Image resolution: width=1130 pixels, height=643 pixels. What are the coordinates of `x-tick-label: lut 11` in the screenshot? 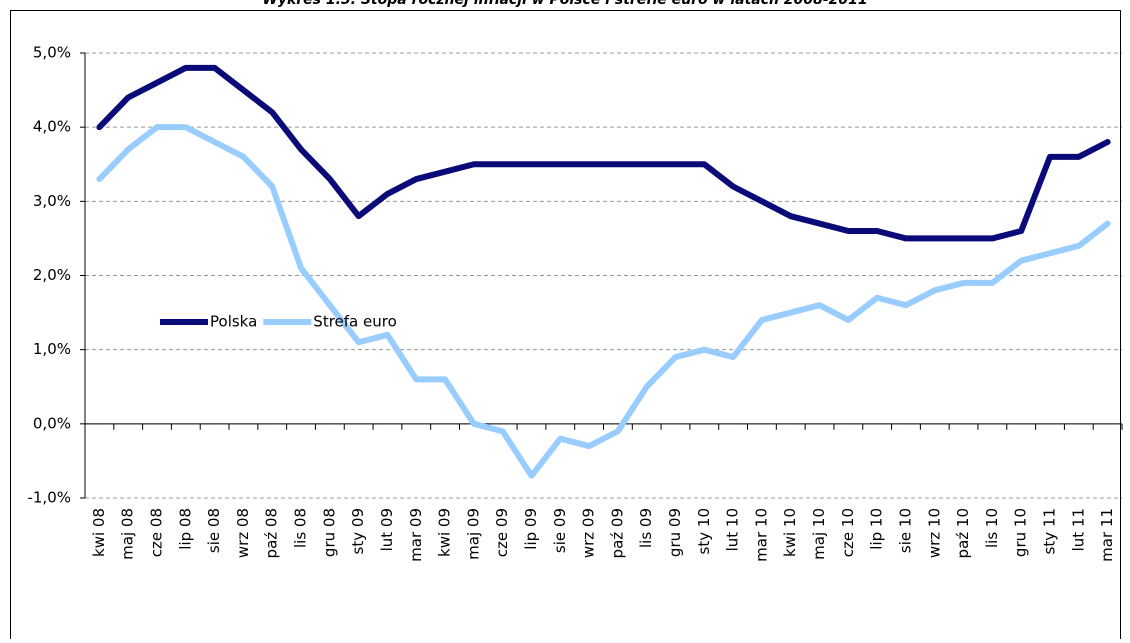 It's located at (1078, 529).